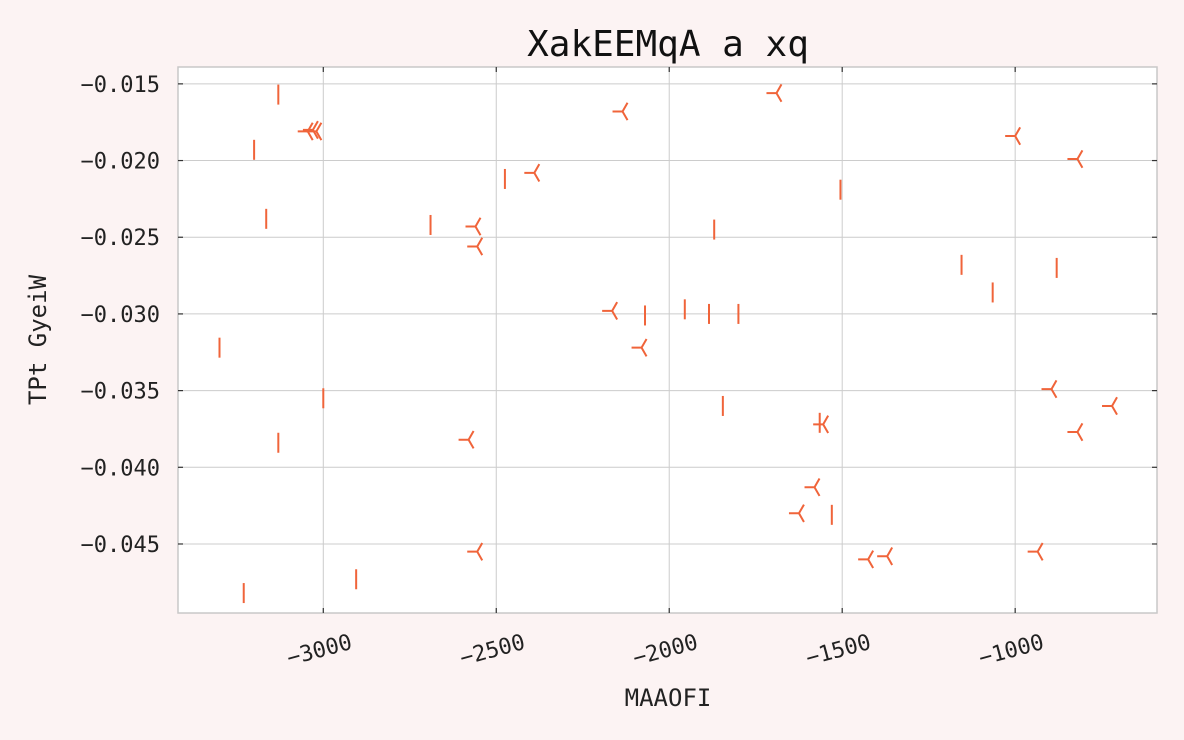 Image resolution: width=1184 pixels, height=740 pixels. What do you see at coordinates (120, 162) in the screenshot?
I see `y-tick-label: −0.020` at bounding box center [120, 162].